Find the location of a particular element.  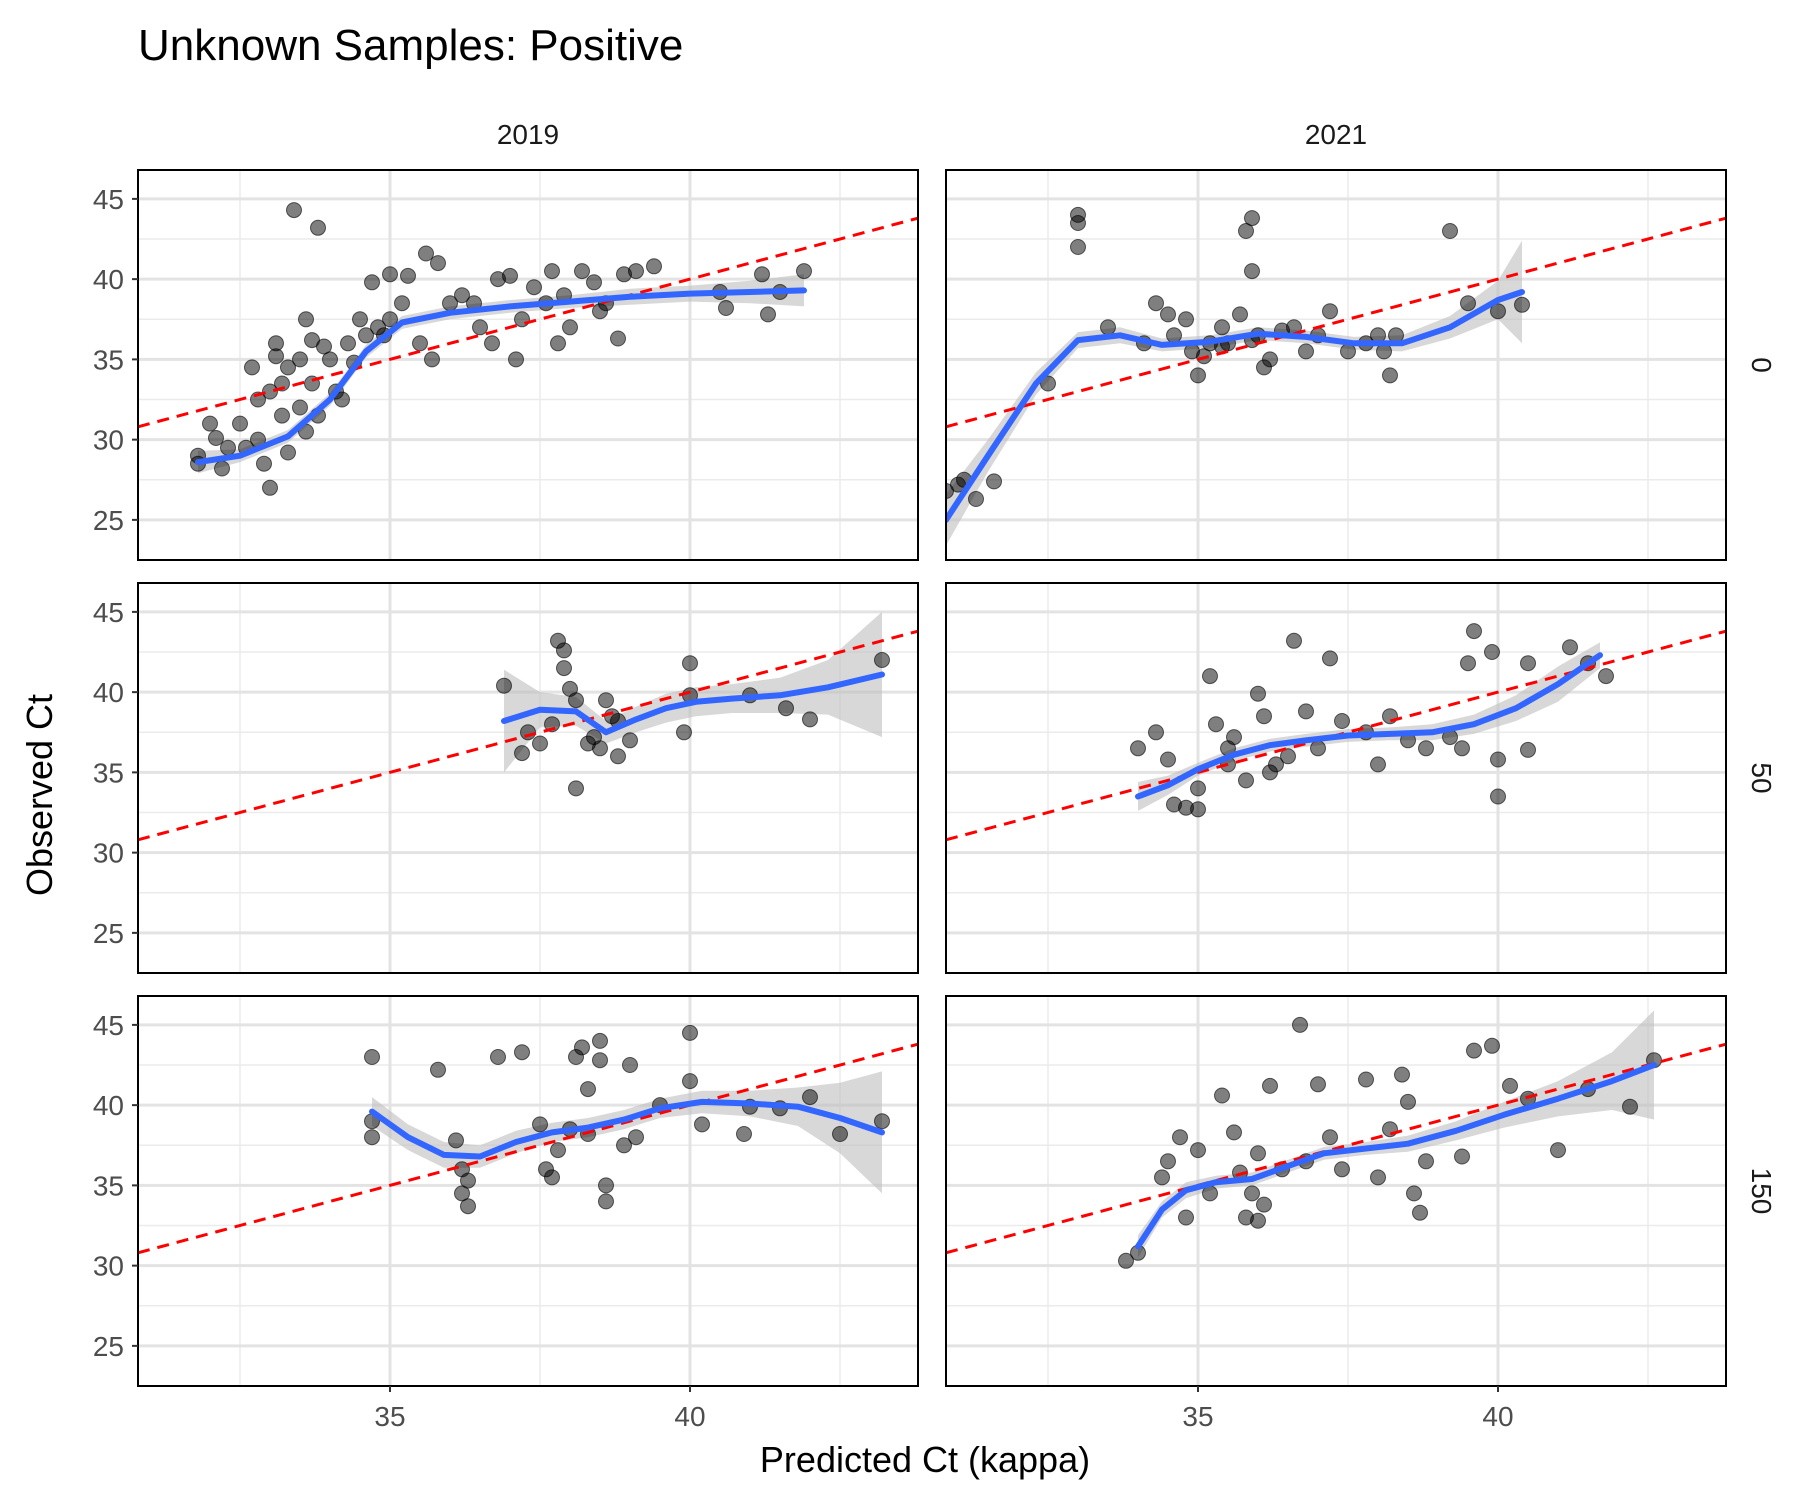

y-axis-label: Observed Ct is located at coordinates (39, 795).